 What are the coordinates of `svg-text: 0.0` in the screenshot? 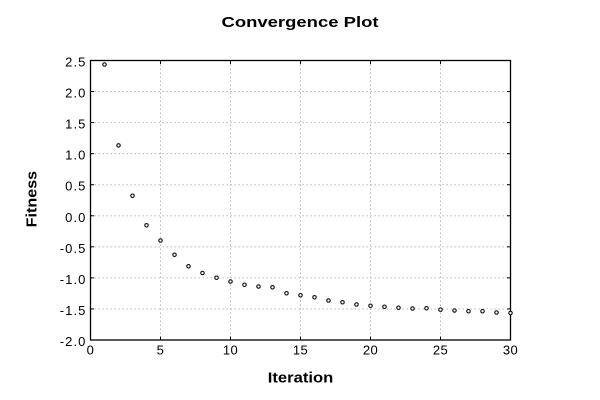 It's located at (75, 217).